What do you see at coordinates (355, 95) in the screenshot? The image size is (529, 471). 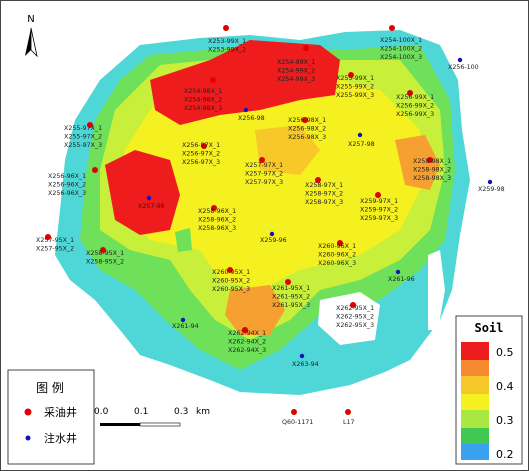 I see `well-label: X255-99X_3` at bounding box center [355, 95].